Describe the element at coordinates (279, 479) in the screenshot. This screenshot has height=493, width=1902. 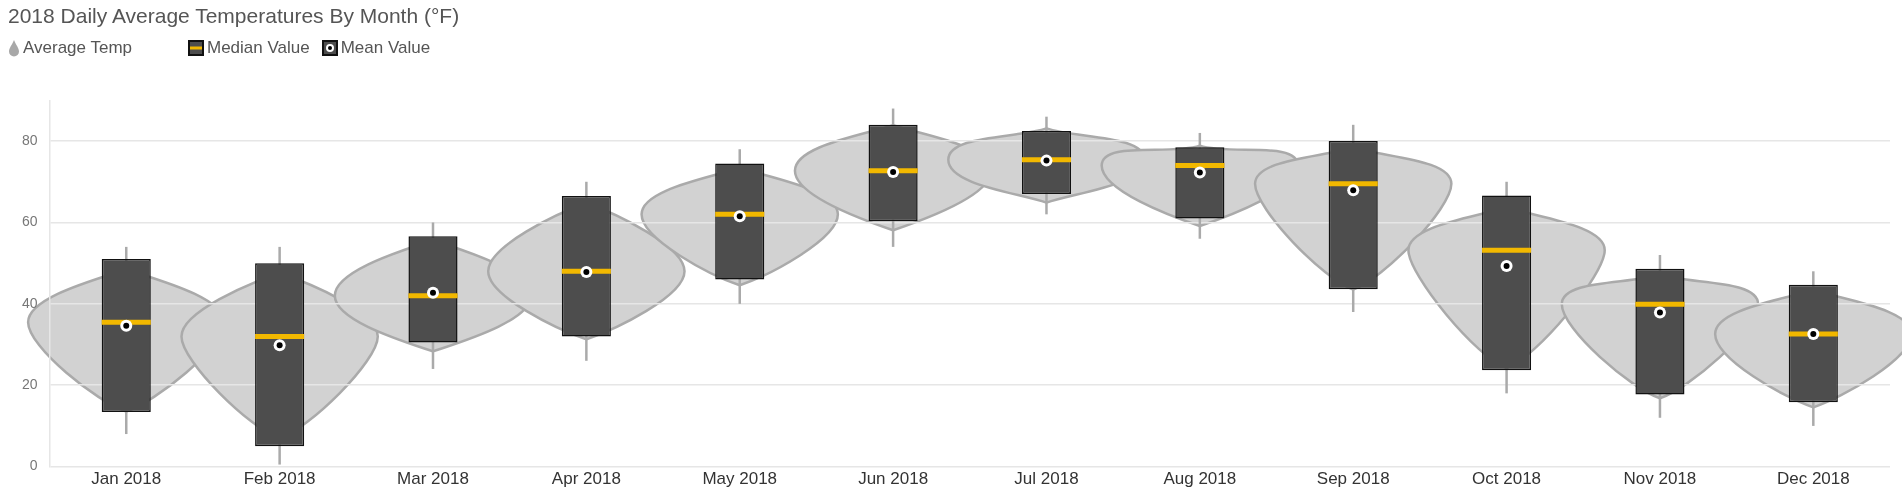
I see `x-tick-label: Feb 2018` at that location.